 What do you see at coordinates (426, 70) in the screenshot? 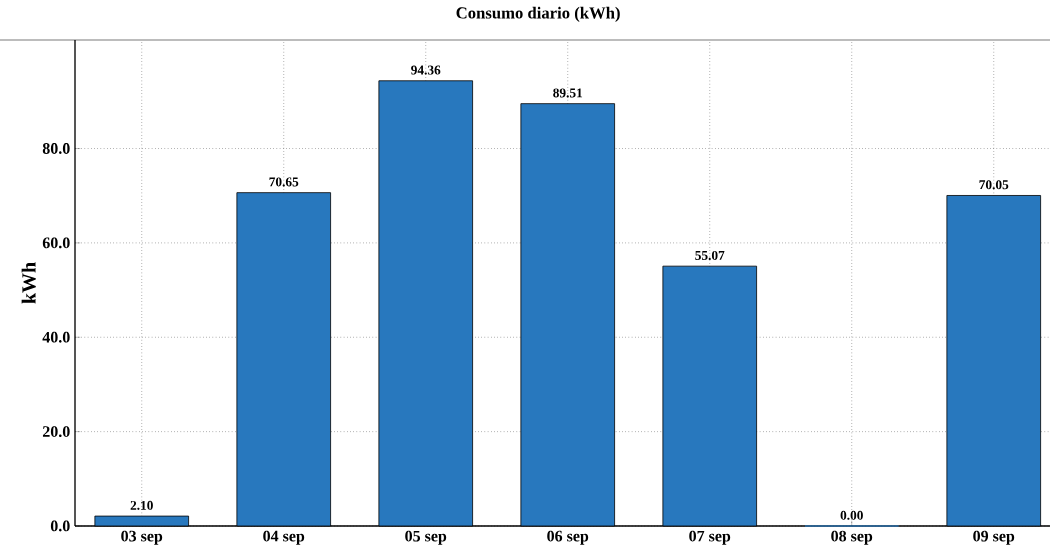
I see `data-label: 94.36` at bounding box center [426, 70].